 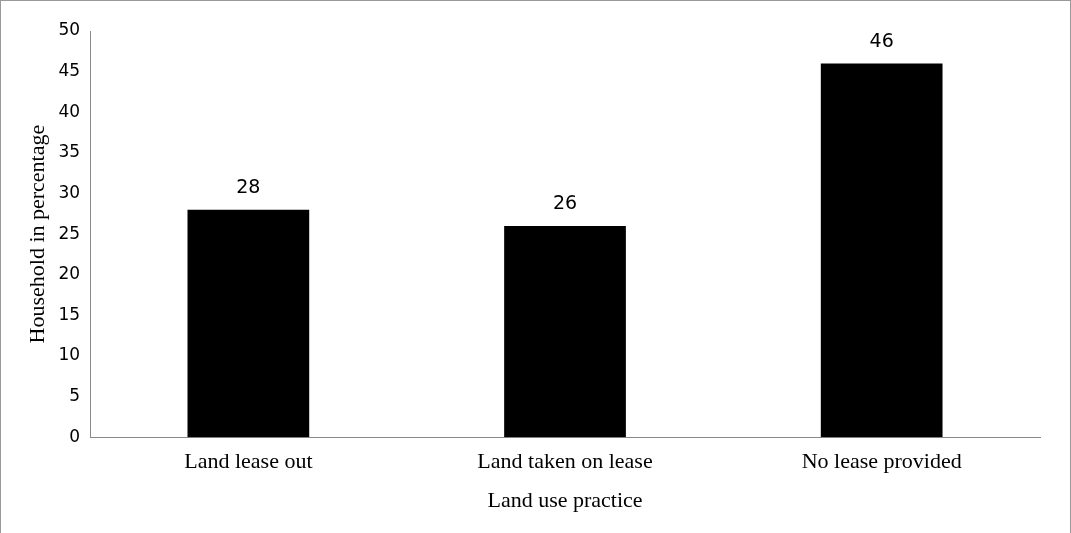 I want to click on y-tick-label: 25, so click(x=69, y=232).